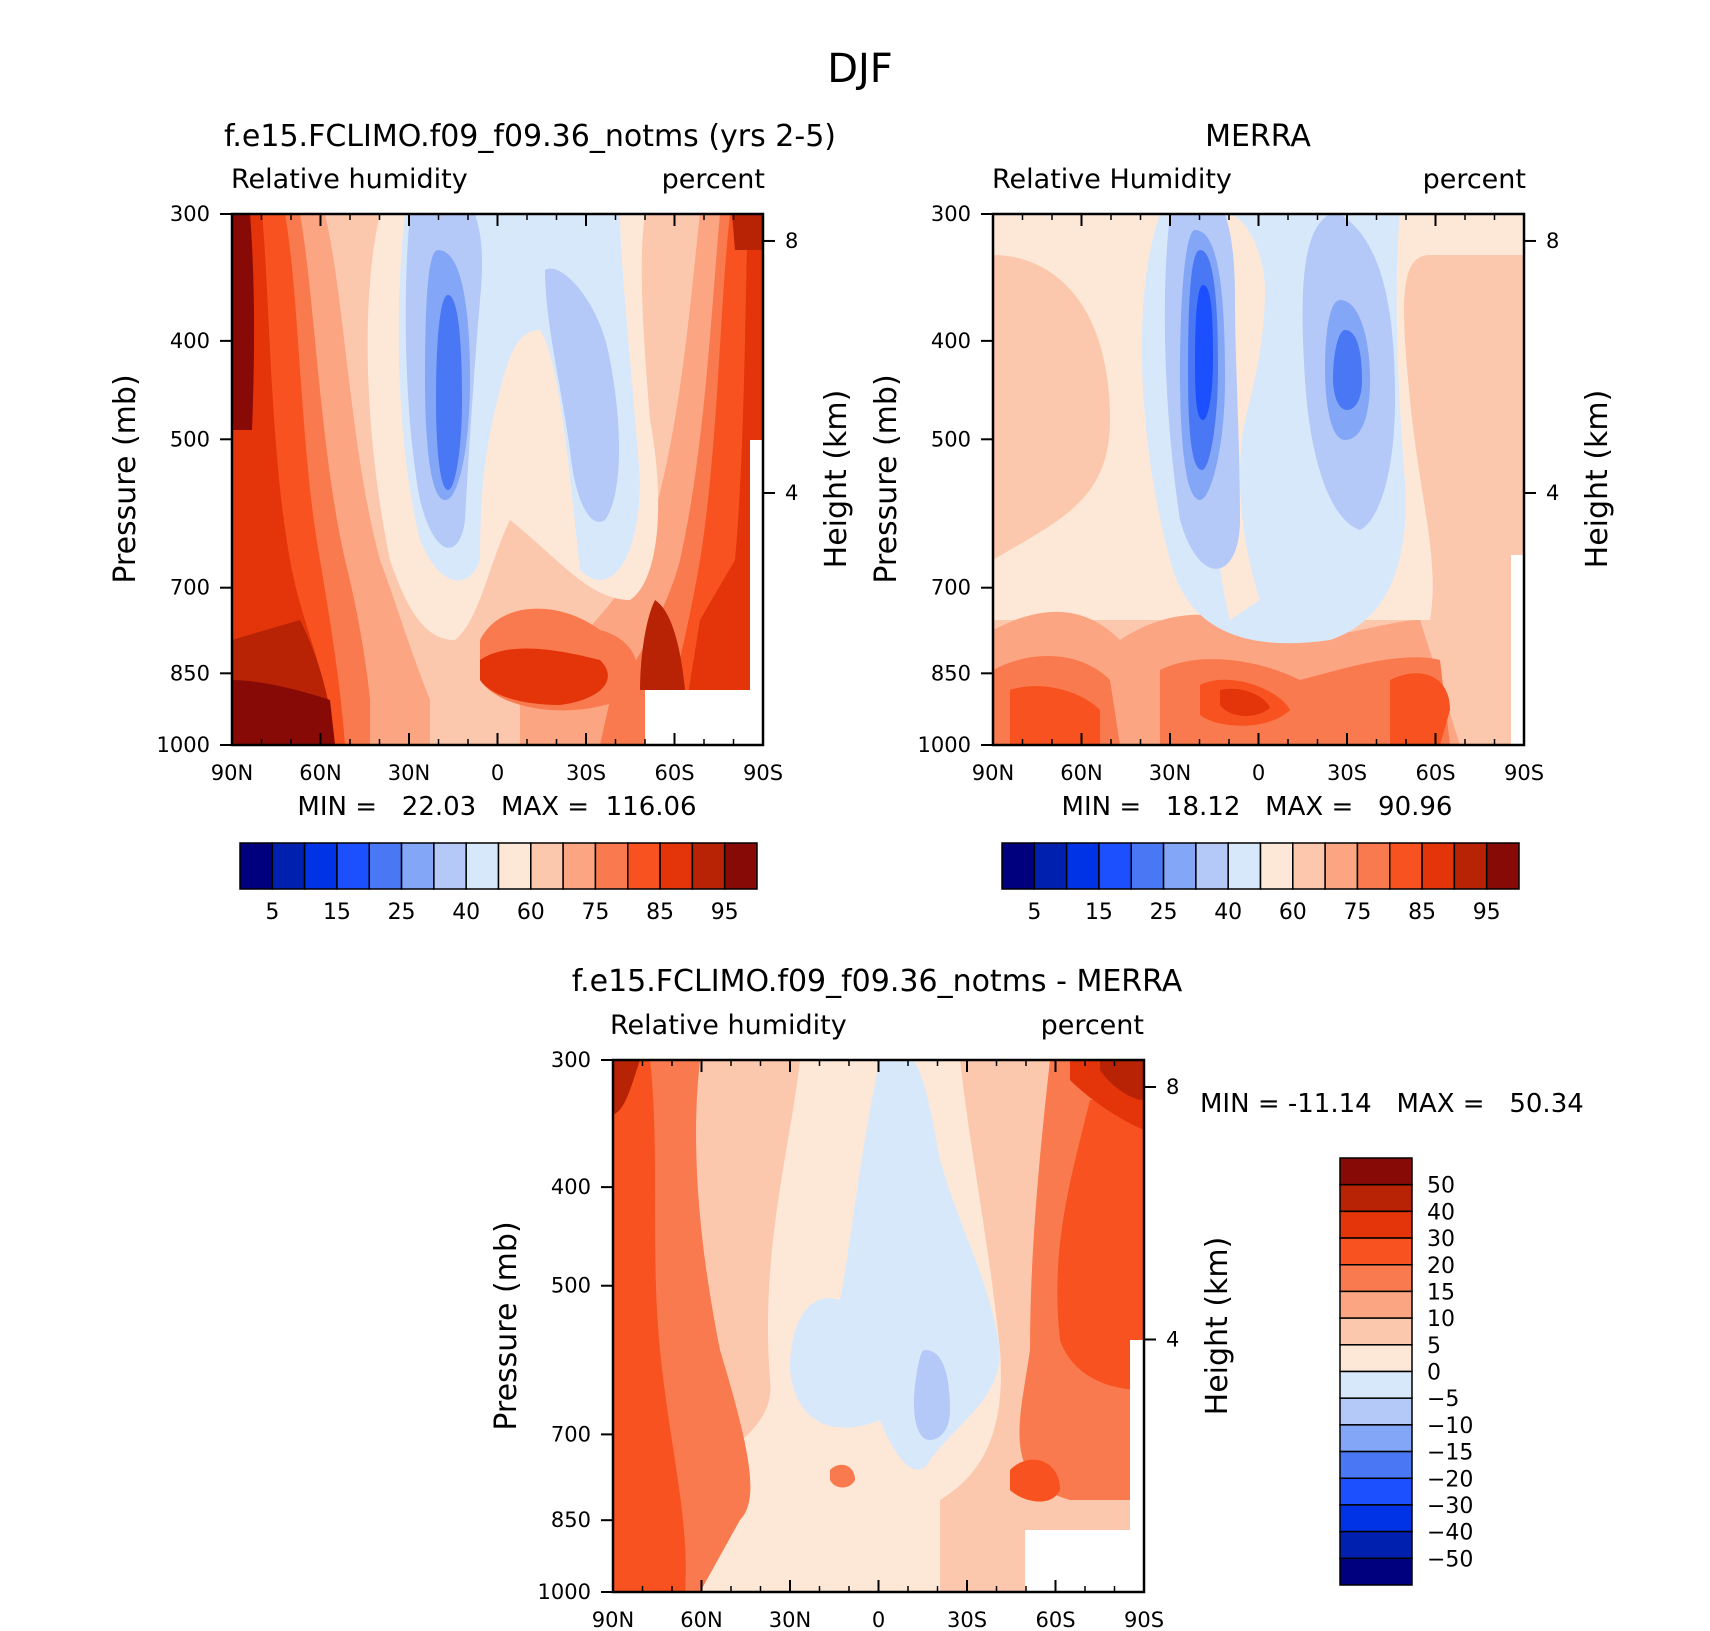 The image size is (1710, 1631). What do you see at coordinates (1443, 1399) in the screenshot?
I see `colorbar-label: −5` at bounding box center [1443, 1399].